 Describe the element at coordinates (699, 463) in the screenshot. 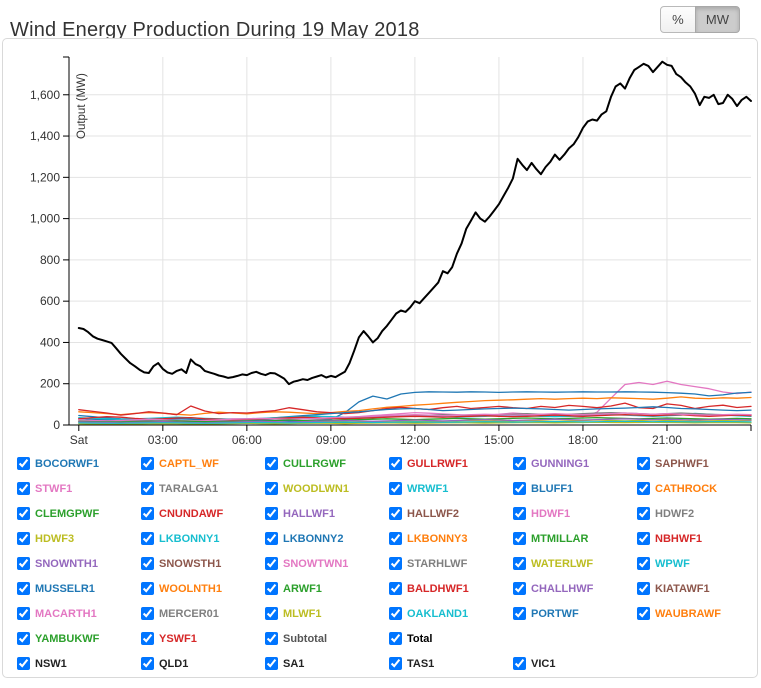

I see `legend-item-SAPHWF1: SAPHWF1` at that location.